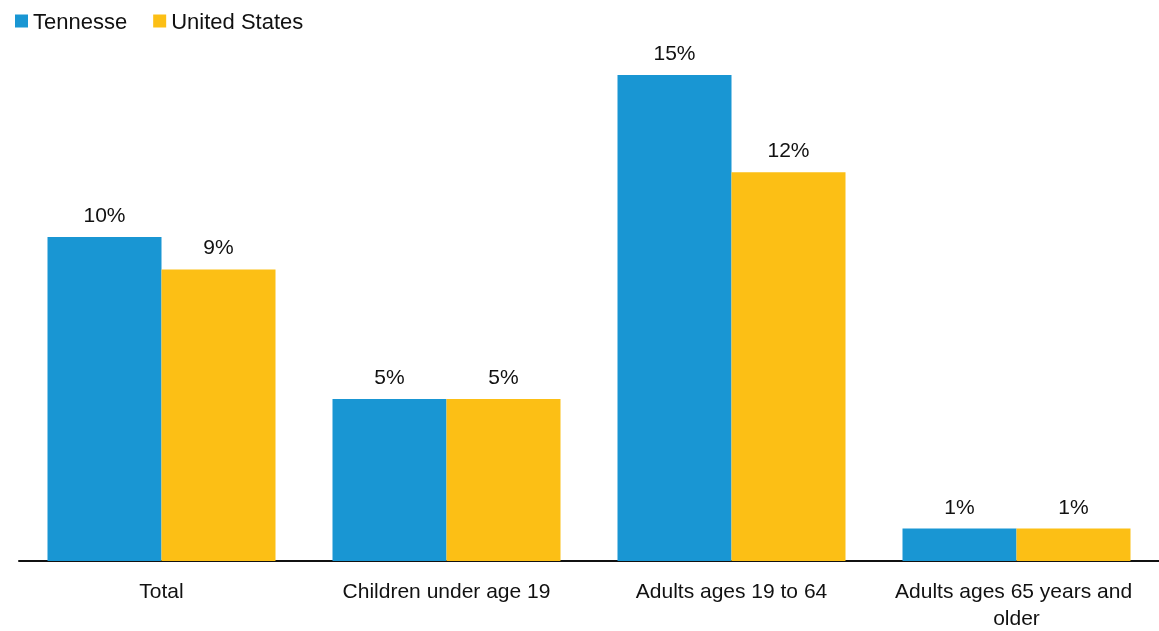  What do you see at coordinates (161, 590) in the screenshot?
I see `x-tick-label: Total` at bounding box center [161, 590].